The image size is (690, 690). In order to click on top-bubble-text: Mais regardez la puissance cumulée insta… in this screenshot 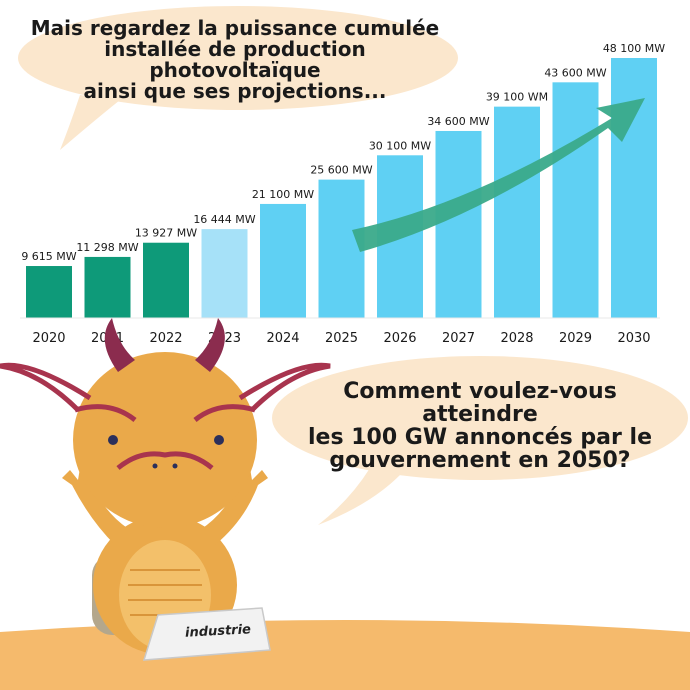, I will do `click(235, 60)`.